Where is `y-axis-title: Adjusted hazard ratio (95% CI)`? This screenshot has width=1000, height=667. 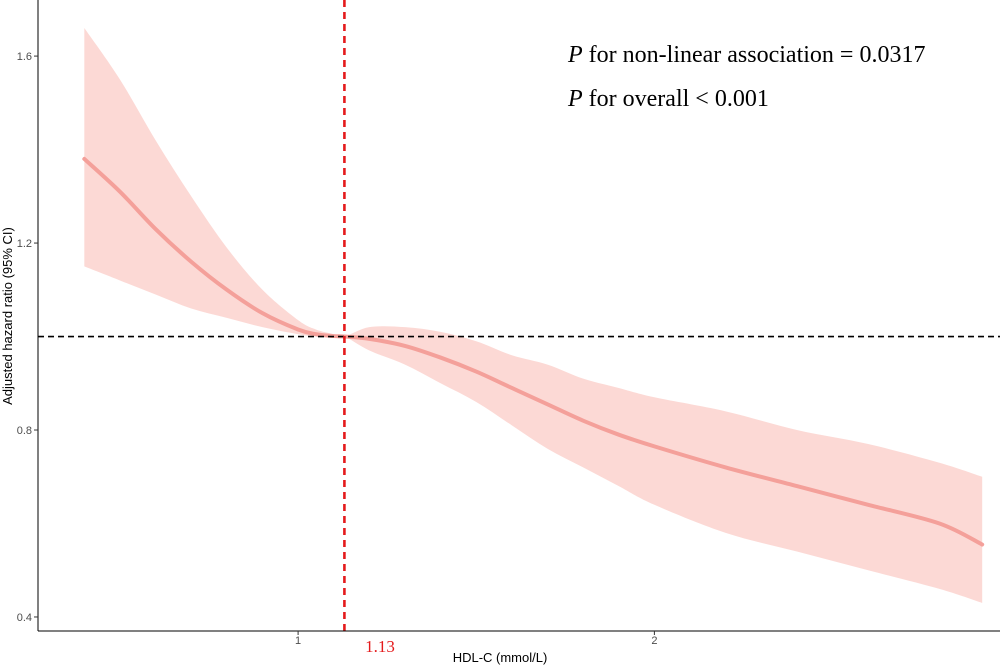 y-axis-title: Adjusted hazard ratio (95% CI) is located at coordinates (7, 316).